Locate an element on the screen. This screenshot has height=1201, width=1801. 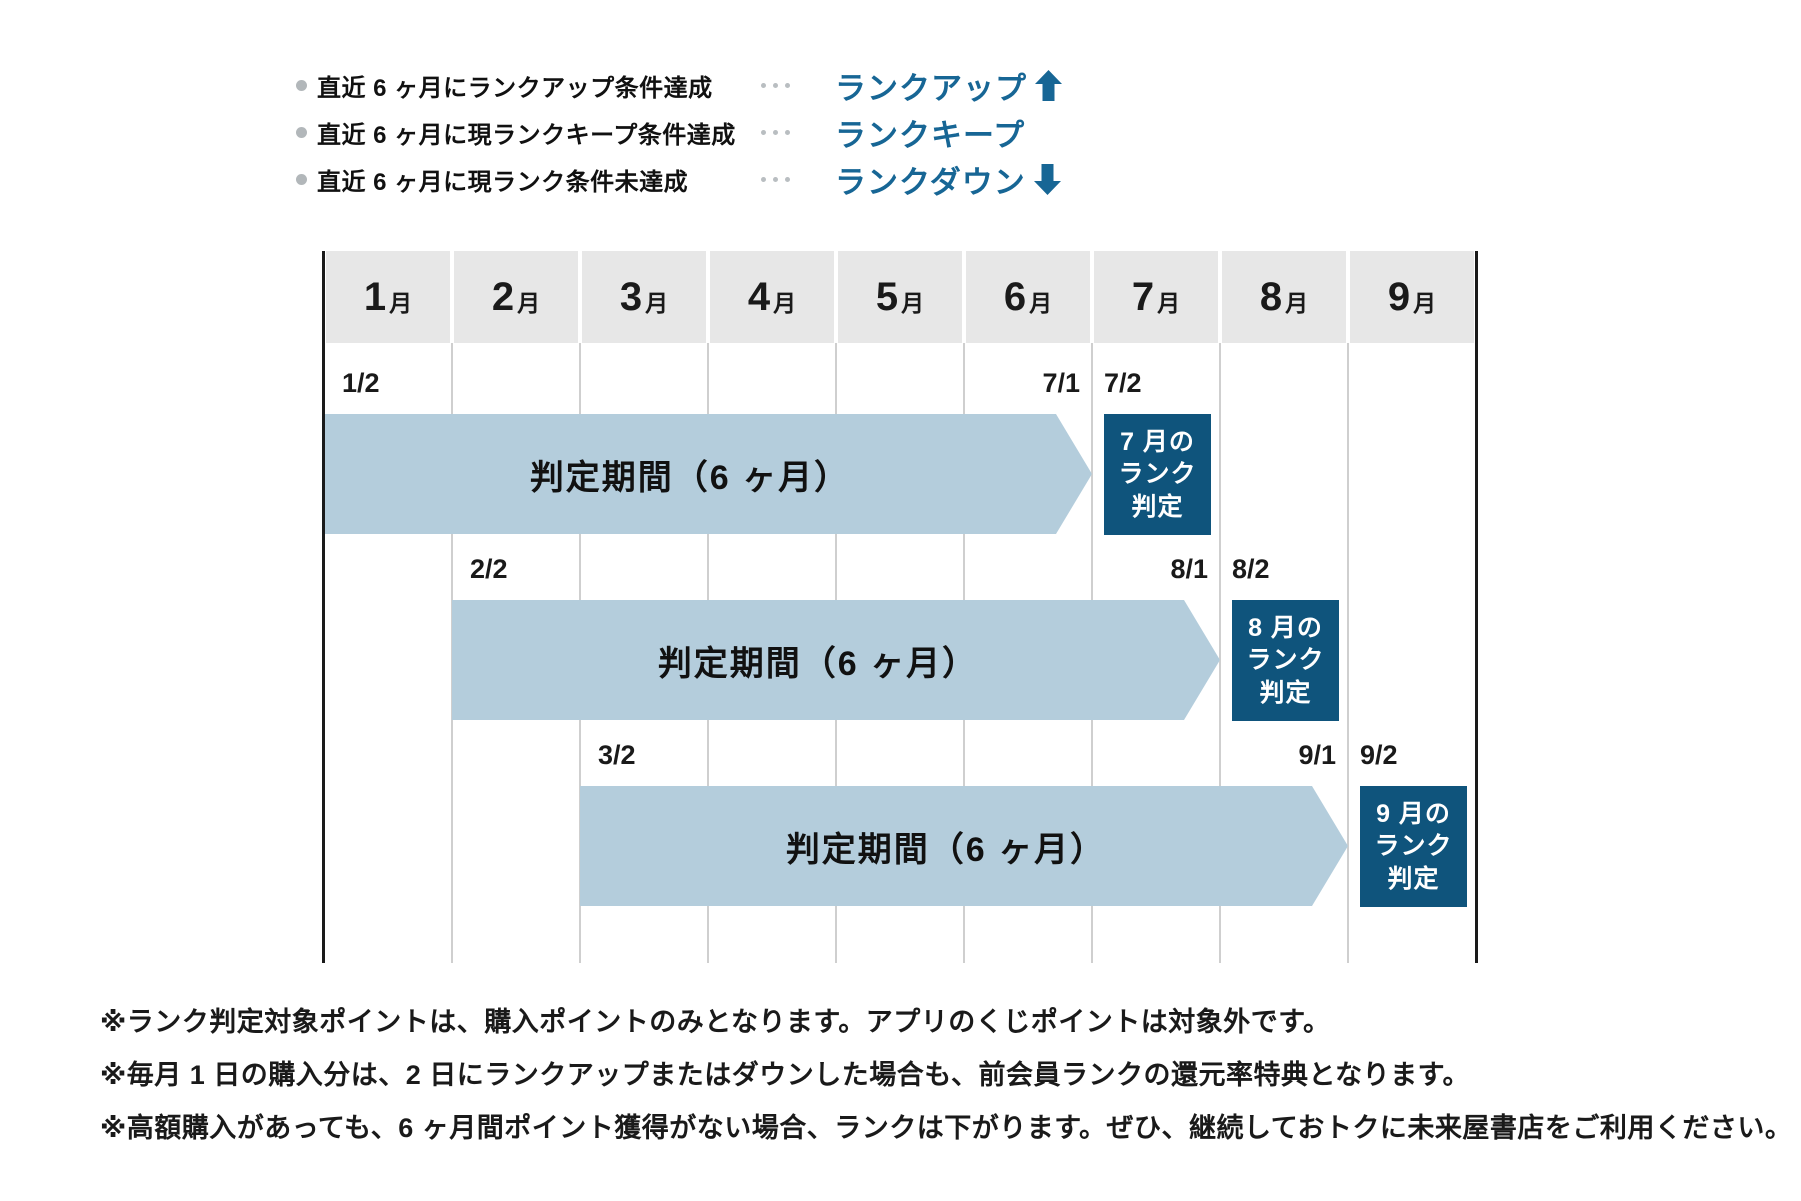
rank-up-arrow-icon is located at coordinates (1048, 85).